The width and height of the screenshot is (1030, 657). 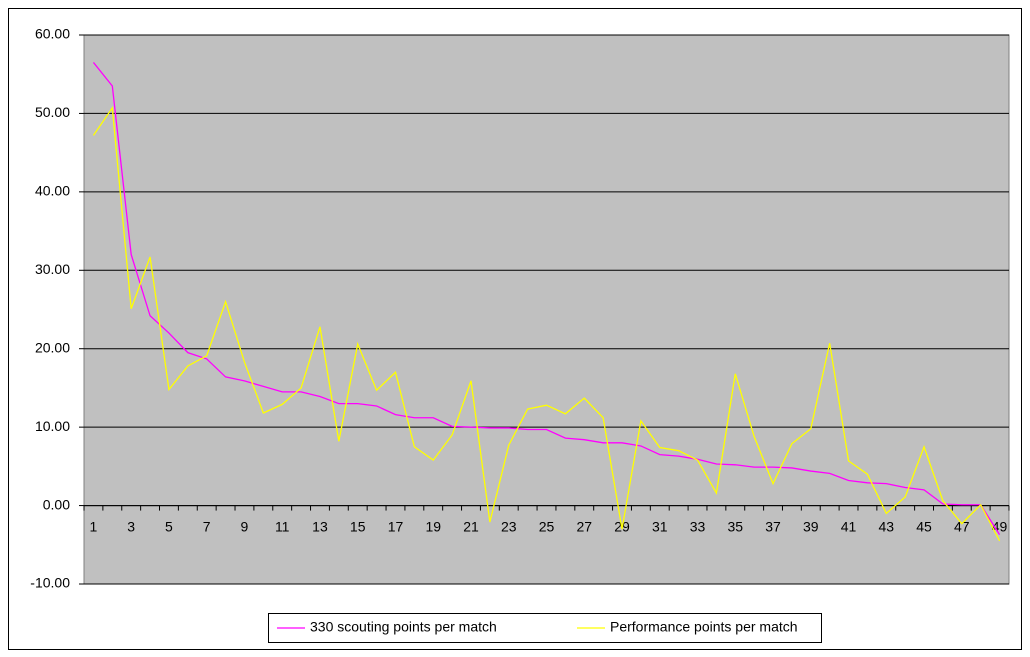 What do you see at coordinates (887, 526) in the screenshot?
I see `x-tick-label: 43` at bounding box center [887, 526].